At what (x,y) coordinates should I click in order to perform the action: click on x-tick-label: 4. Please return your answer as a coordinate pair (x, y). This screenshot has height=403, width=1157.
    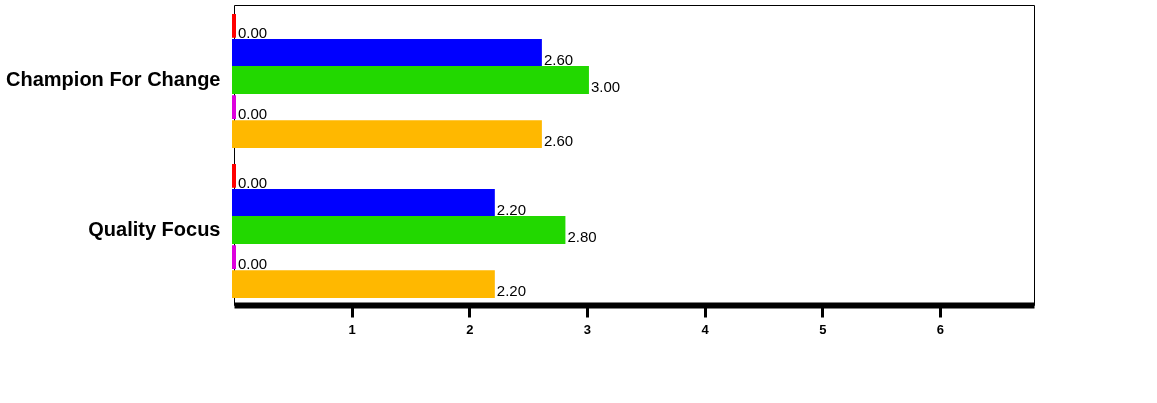
    Looking at the image, I should click on (705, 329).